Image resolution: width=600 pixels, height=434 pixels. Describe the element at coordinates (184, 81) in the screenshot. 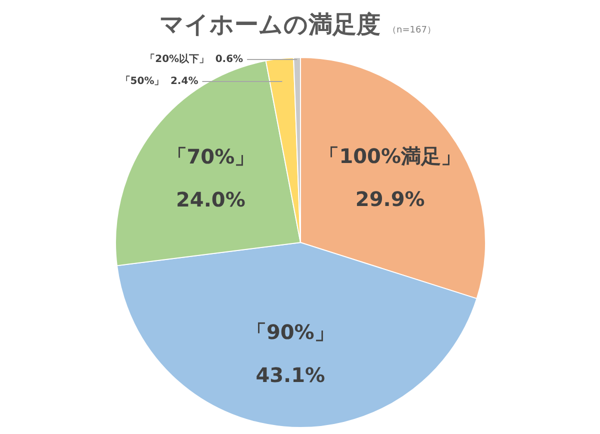

I see `data-label: 2.4%` at that location.